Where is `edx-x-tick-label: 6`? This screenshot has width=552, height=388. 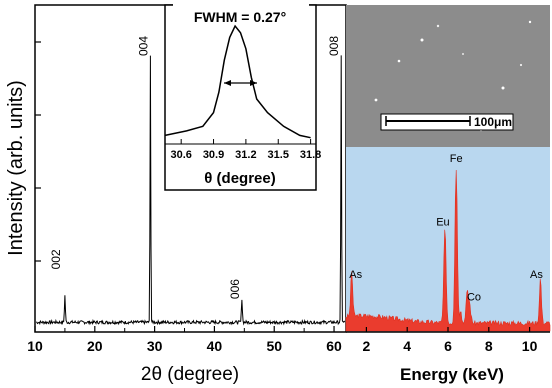 edx-x-tick-label: 6 is located at coordinates (448, 346).